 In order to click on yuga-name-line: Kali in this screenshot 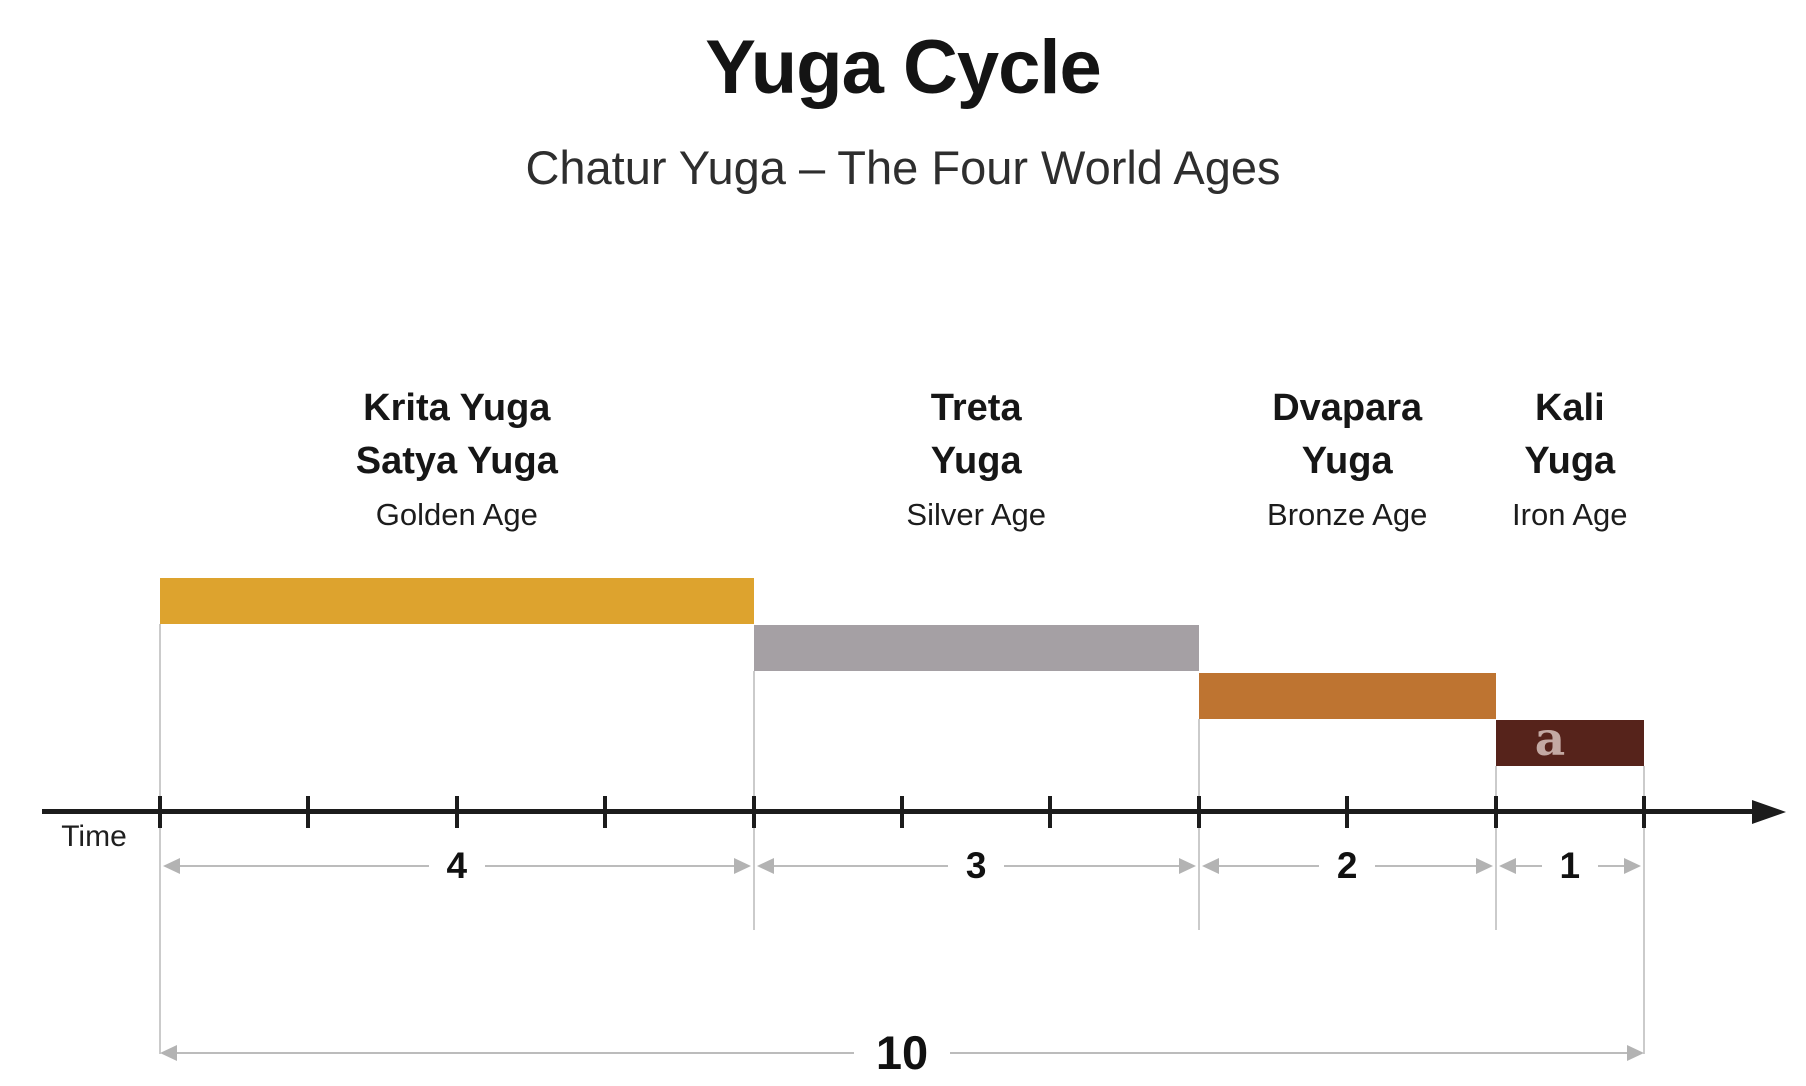, I will do `click(1569, 408)`.